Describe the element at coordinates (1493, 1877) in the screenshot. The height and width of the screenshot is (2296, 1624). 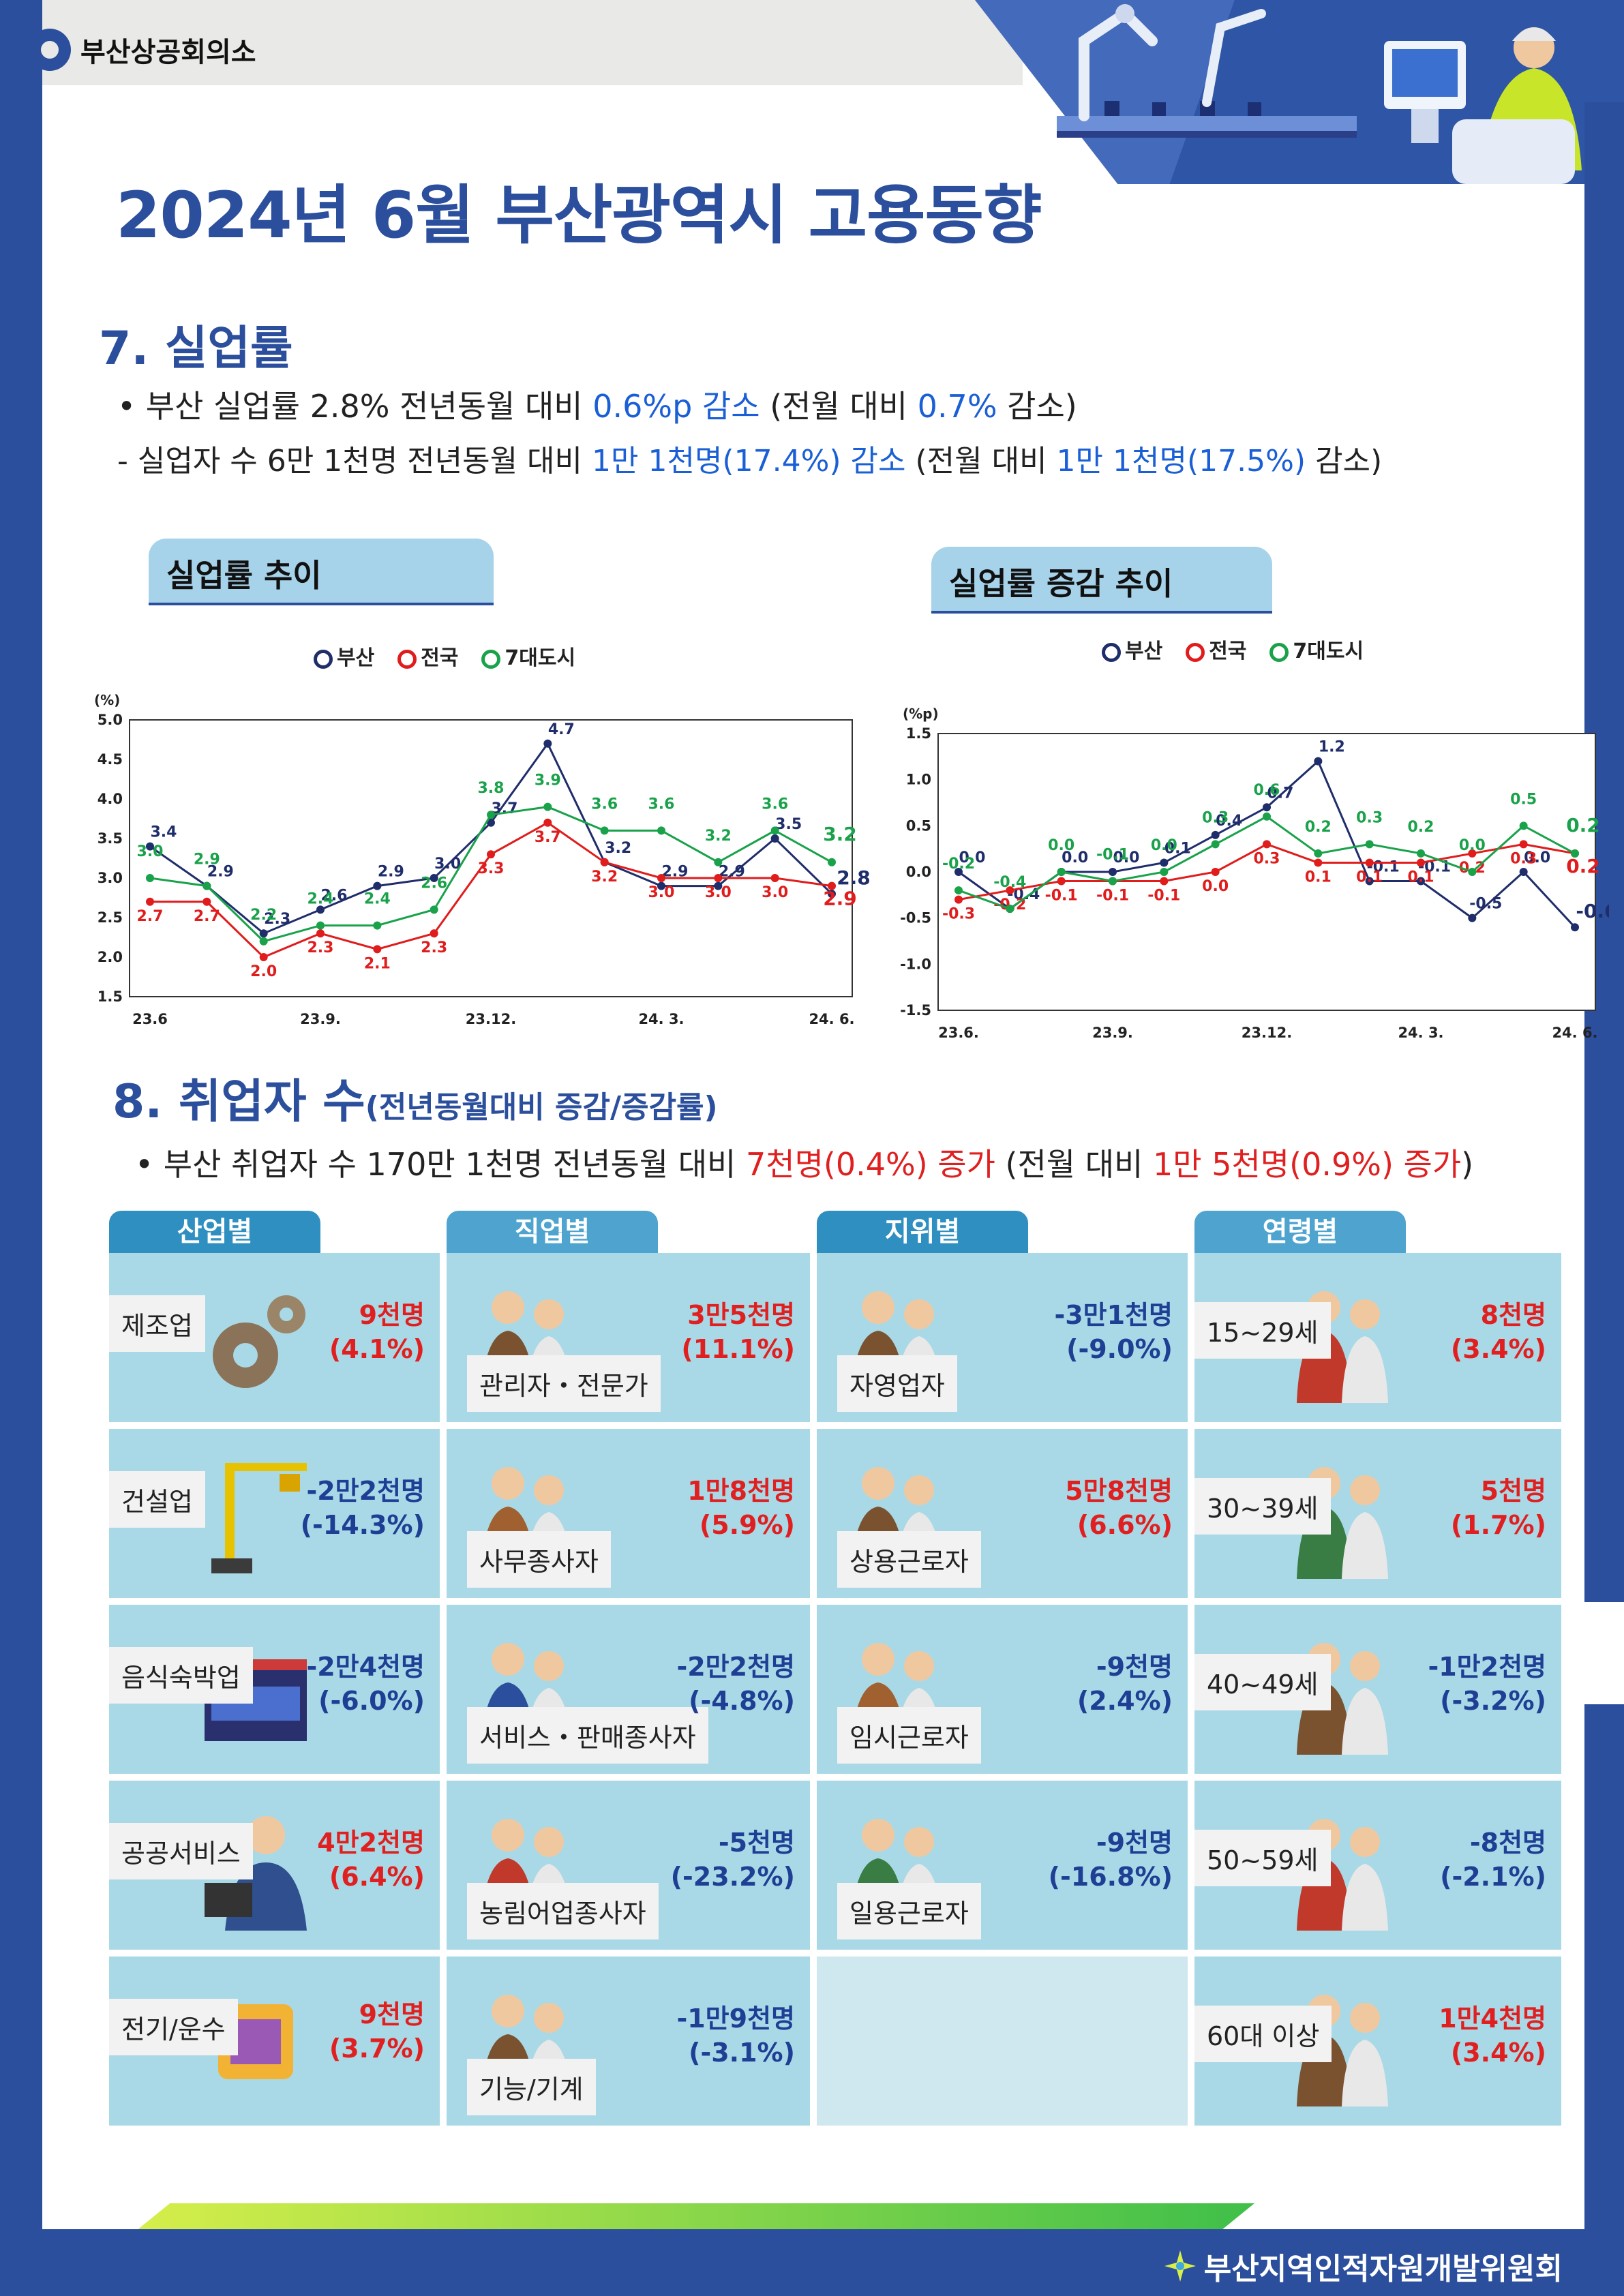
I see `change-rate: (-2.1%)` at that location.